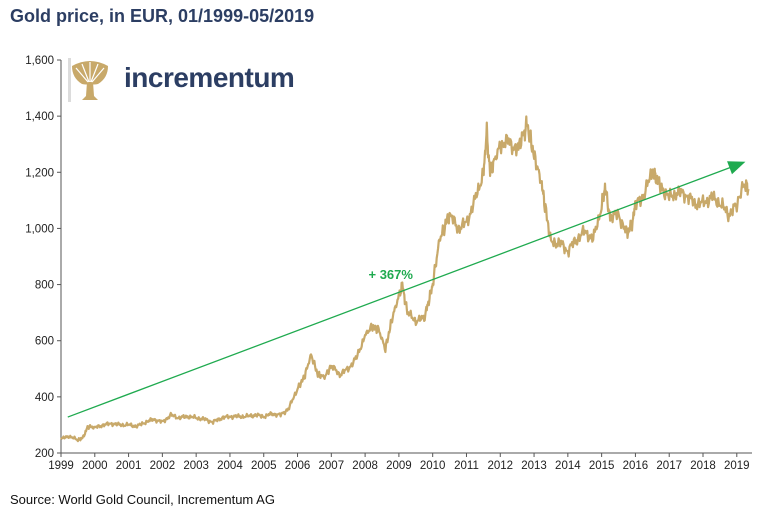 This screenshot has height=520, width=768. Describe the element at coordinates (230, 466) in the screenshot. I see `x-tick-label: 2004` at that location.